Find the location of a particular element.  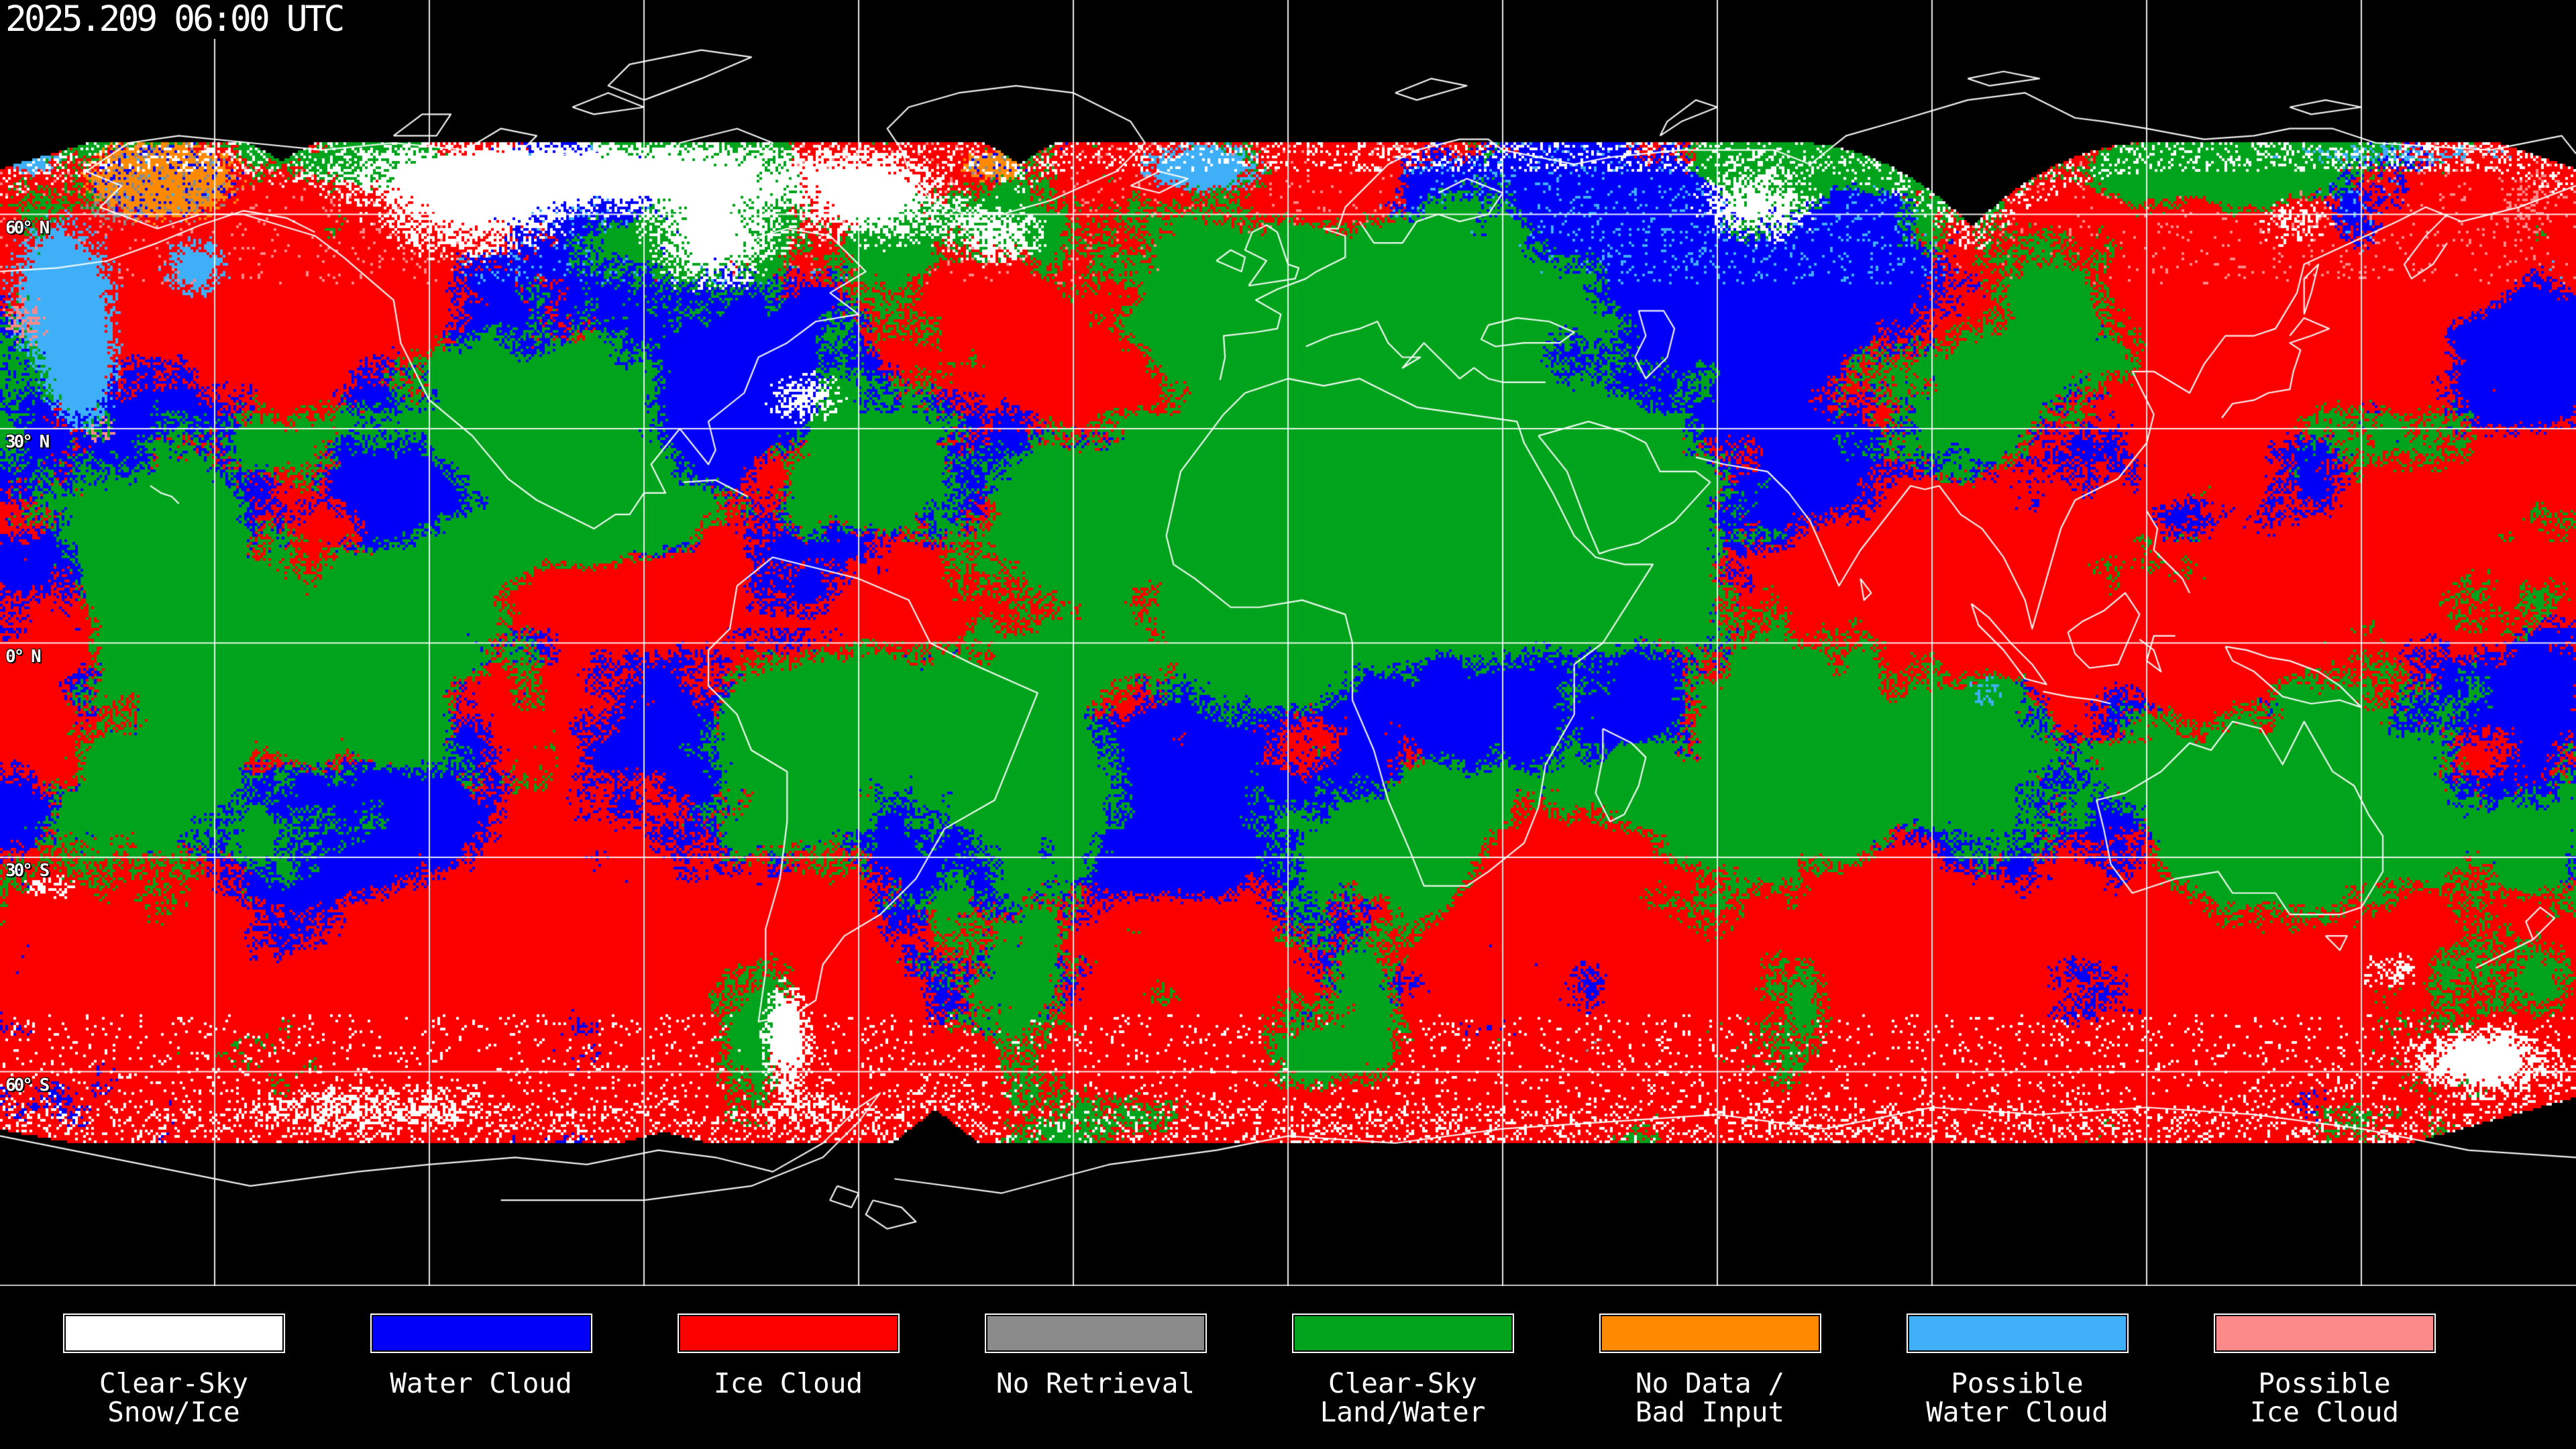

legend-label: Possible Water Cloud is located at coordinates (2017, 1397).